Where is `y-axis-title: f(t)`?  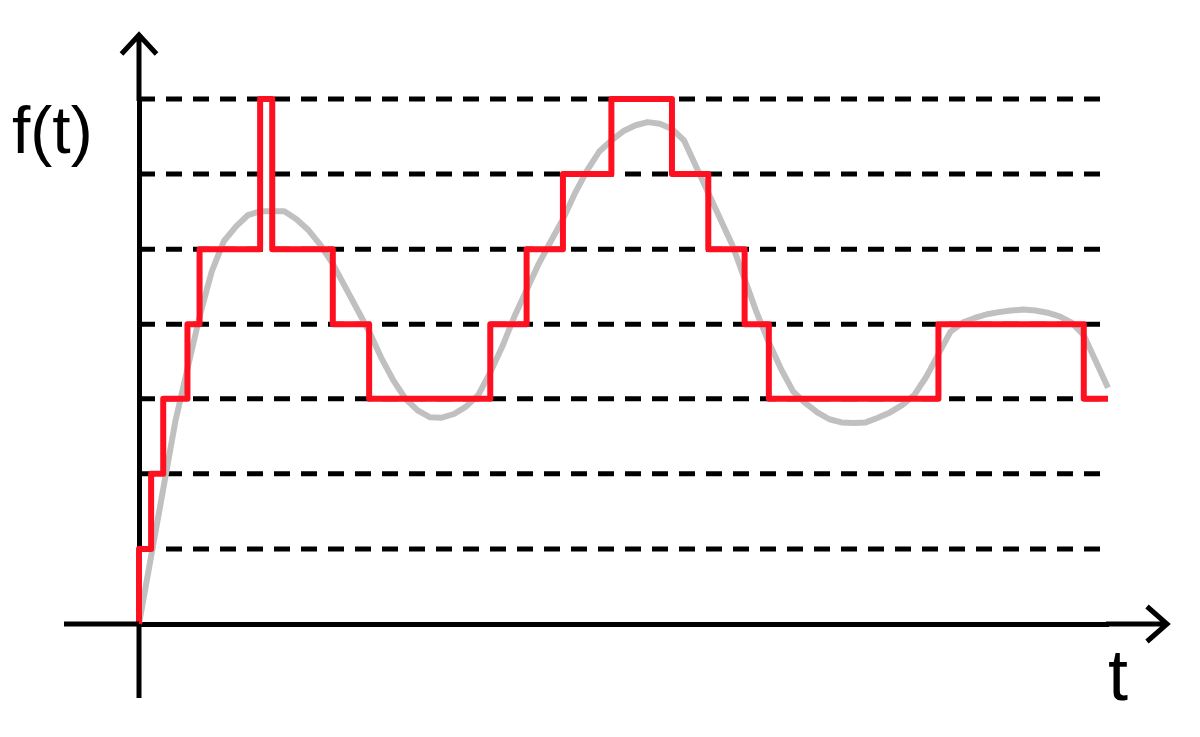 y-axis-title: f(t) is located at coordinates (52, 130).